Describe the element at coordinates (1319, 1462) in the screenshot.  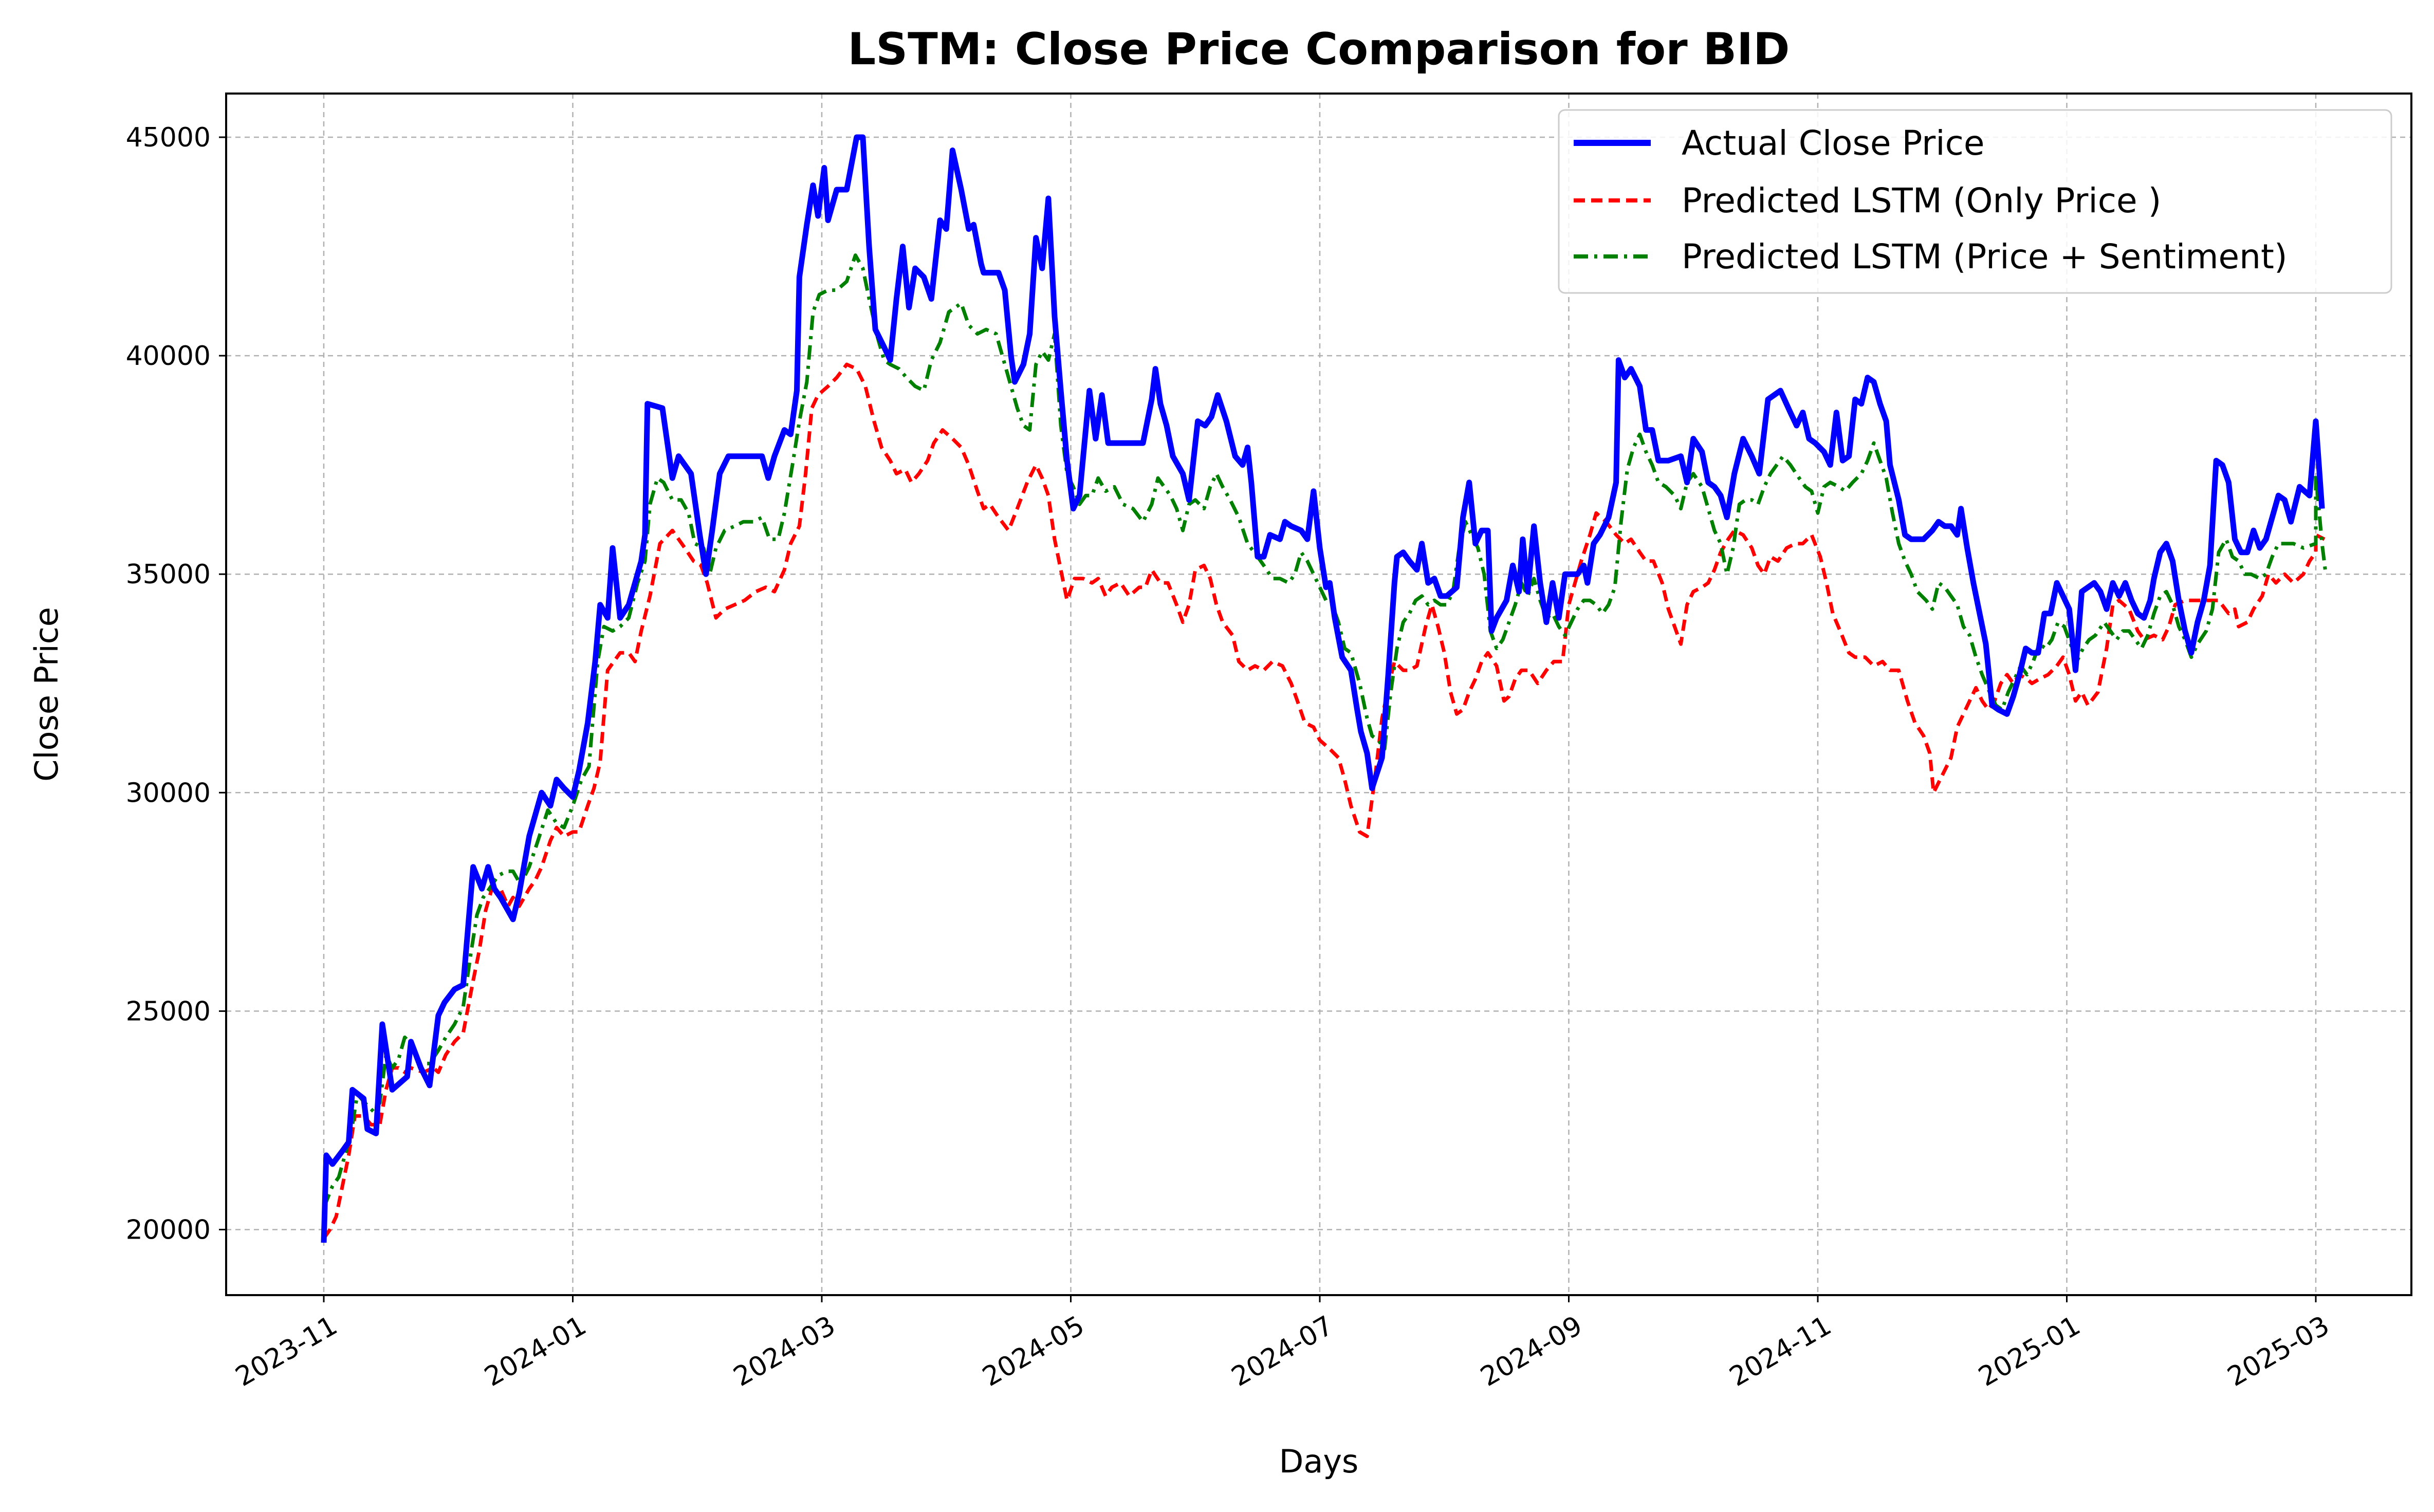
I see `x-axis-label: Days` at that location.